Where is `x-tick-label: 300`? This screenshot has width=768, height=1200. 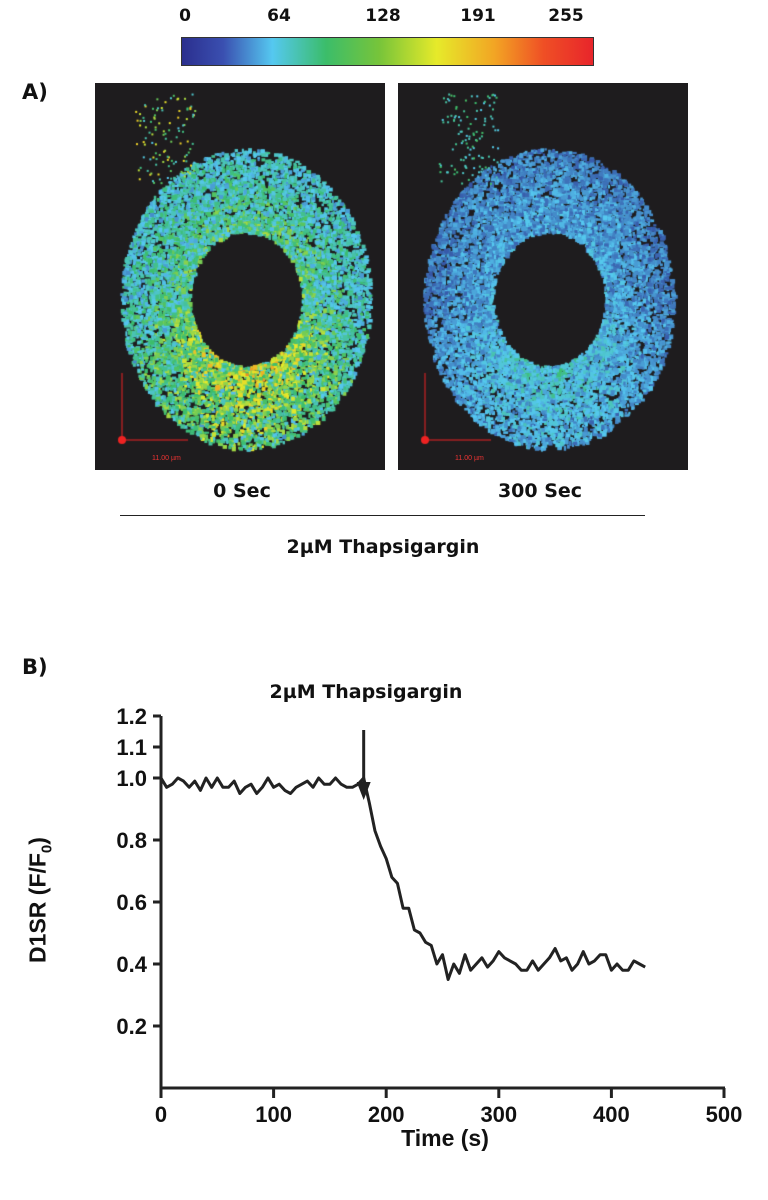
x-tick-label: 300 is located at coordinates (498, 1114).